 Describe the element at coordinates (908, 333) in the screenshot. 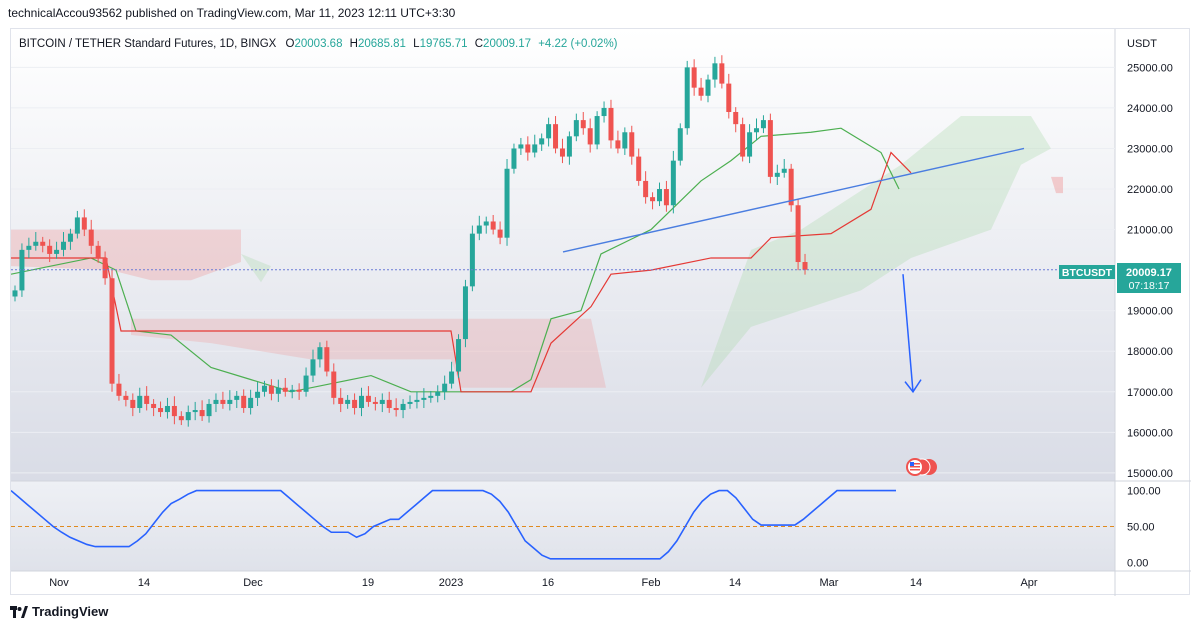

I see `forecast-arrow-line` at that location.